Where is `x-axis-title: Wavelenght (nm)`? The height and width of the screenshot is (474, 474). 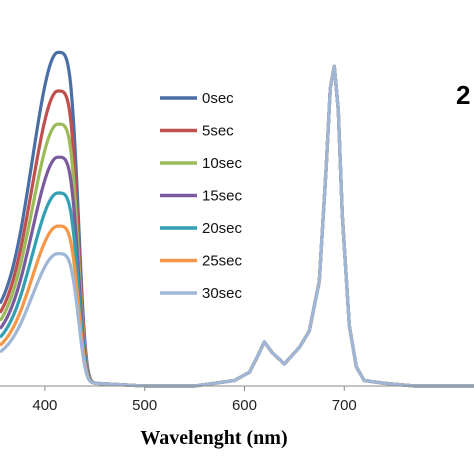 x-axis-title: Wavelenght (nm) is located at coordinates (213, 438).